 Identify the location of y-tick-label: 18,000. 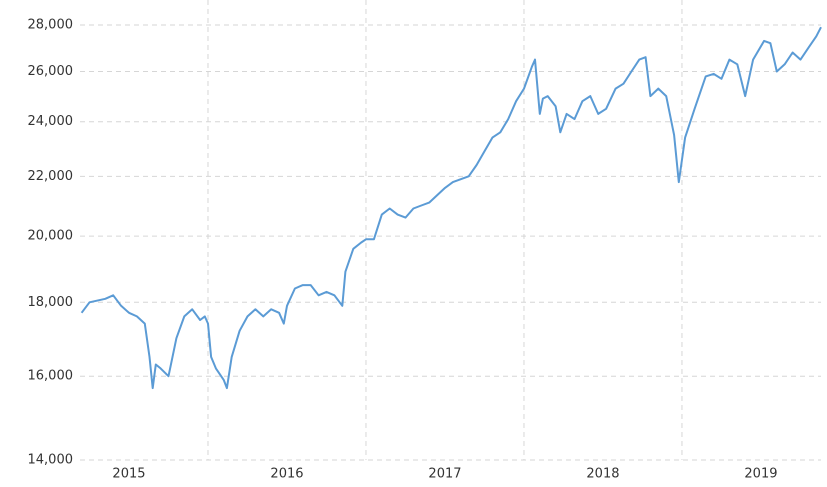
(51, 302).